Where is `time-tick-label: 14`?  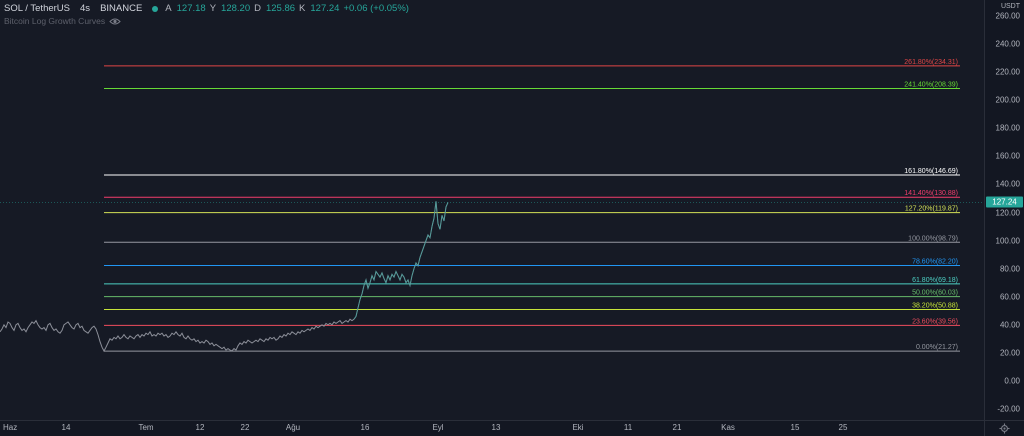
time-tick-label: 14 is located at coordinates (66, 427).